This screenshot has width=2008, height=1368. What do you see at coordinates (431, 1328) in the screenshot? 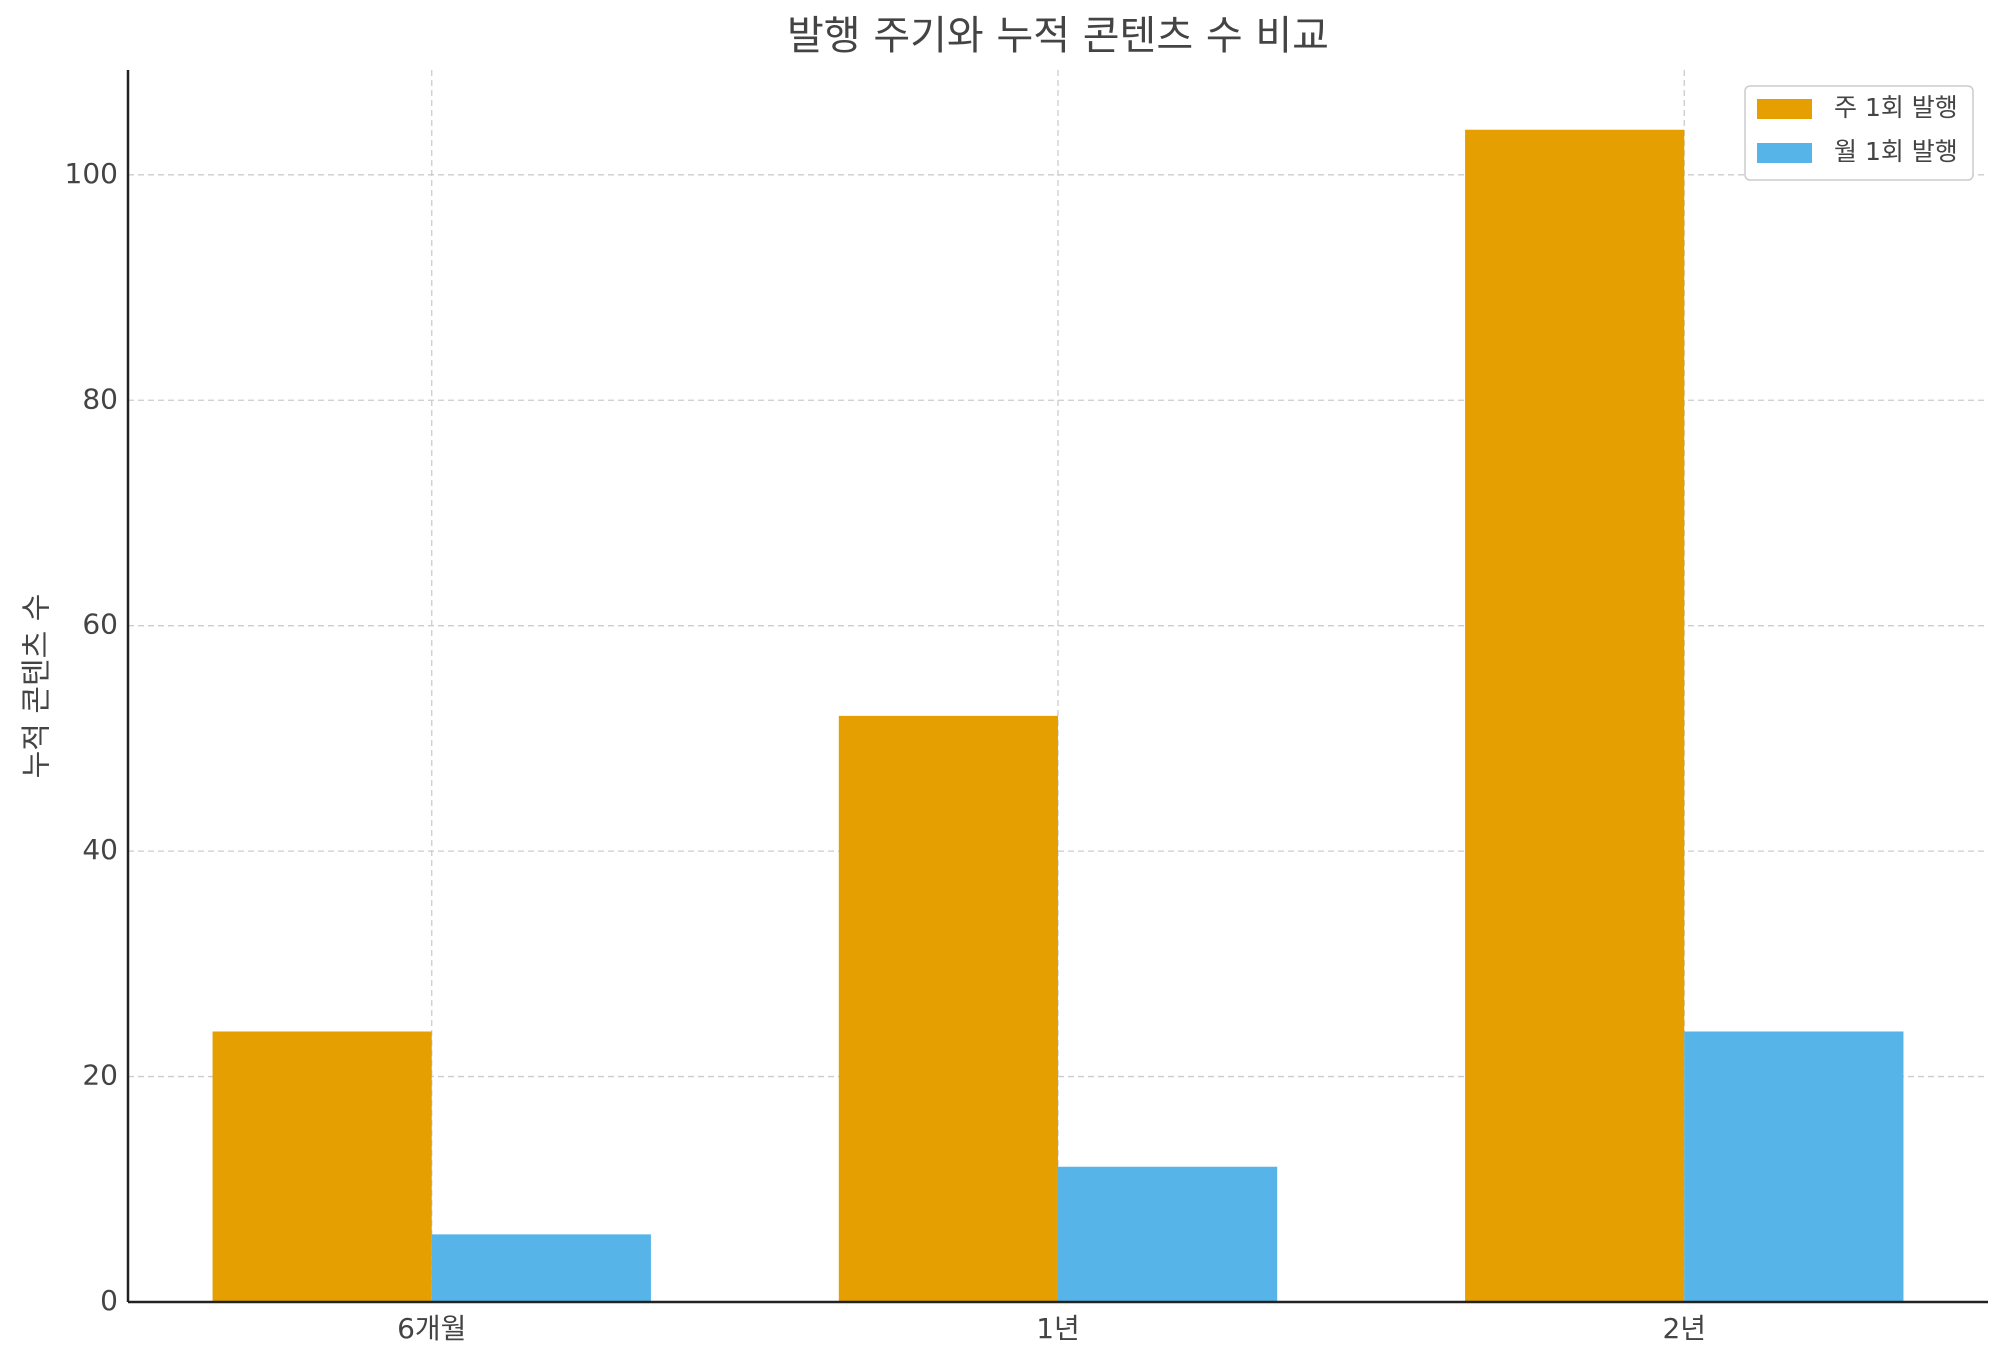
I see `x-tick-label: 6개월` at bounding box center [431, 1328].